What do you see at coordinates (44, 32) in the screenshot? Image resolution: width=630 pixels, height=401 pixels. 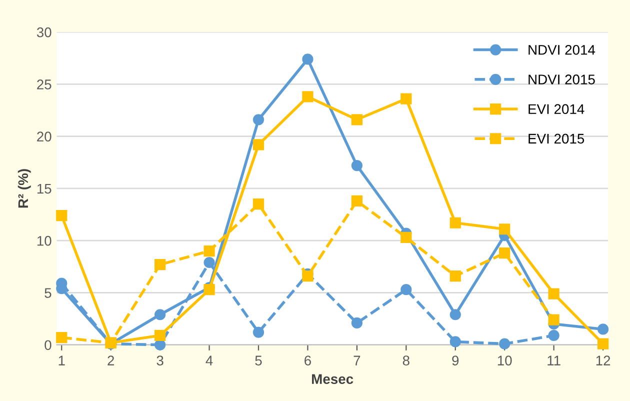 I see `y-tick-label: 30` at bounding box center [44, 32].